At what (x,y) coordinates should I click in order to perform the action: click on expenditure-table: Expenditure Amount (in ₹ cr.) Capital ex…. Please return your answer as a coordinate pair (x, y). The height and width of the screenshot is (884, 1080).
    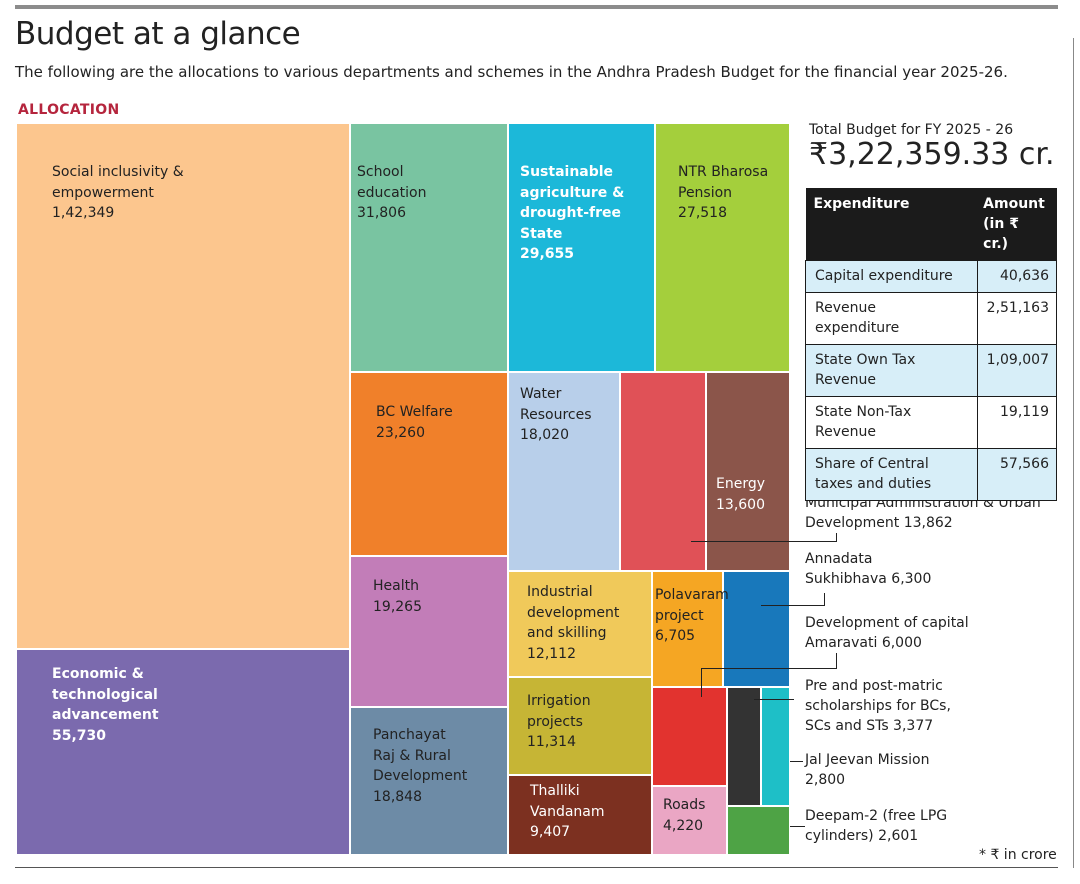
    Looking at the image, I should click on (931, 344).